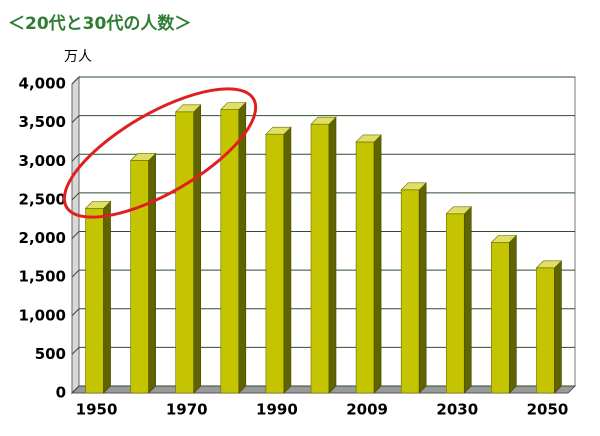 The image size is (600, 436). What do you see at coordinates (42, 238) in the screenshot?
I see `y-tick-label: 2,000` at bounding box center [42, 238].